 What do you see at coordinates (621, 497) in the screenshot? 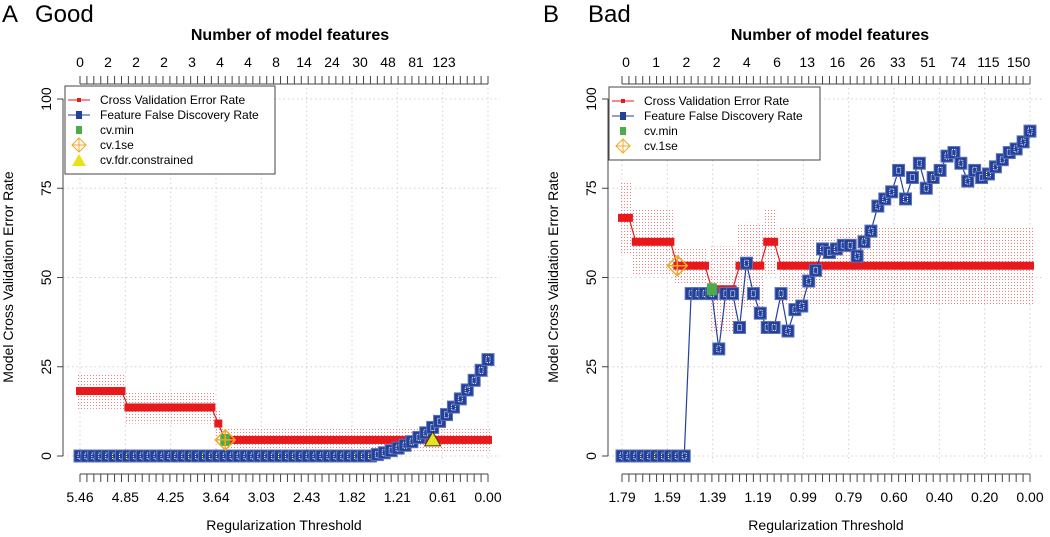
I see `x-tick-label: 1.79` at bounding box center [621, 497].